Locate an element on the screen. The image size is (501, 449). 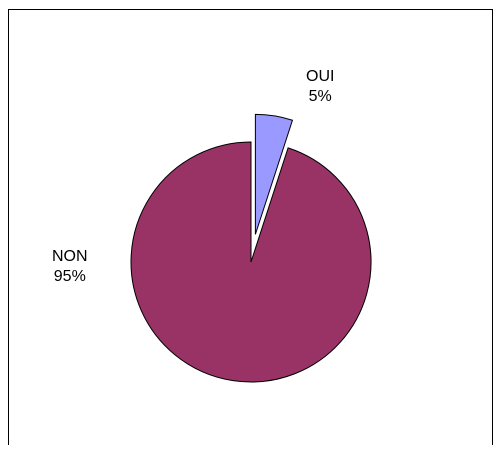
slice-name-oui: OUI is located at coordinates (320, 76).